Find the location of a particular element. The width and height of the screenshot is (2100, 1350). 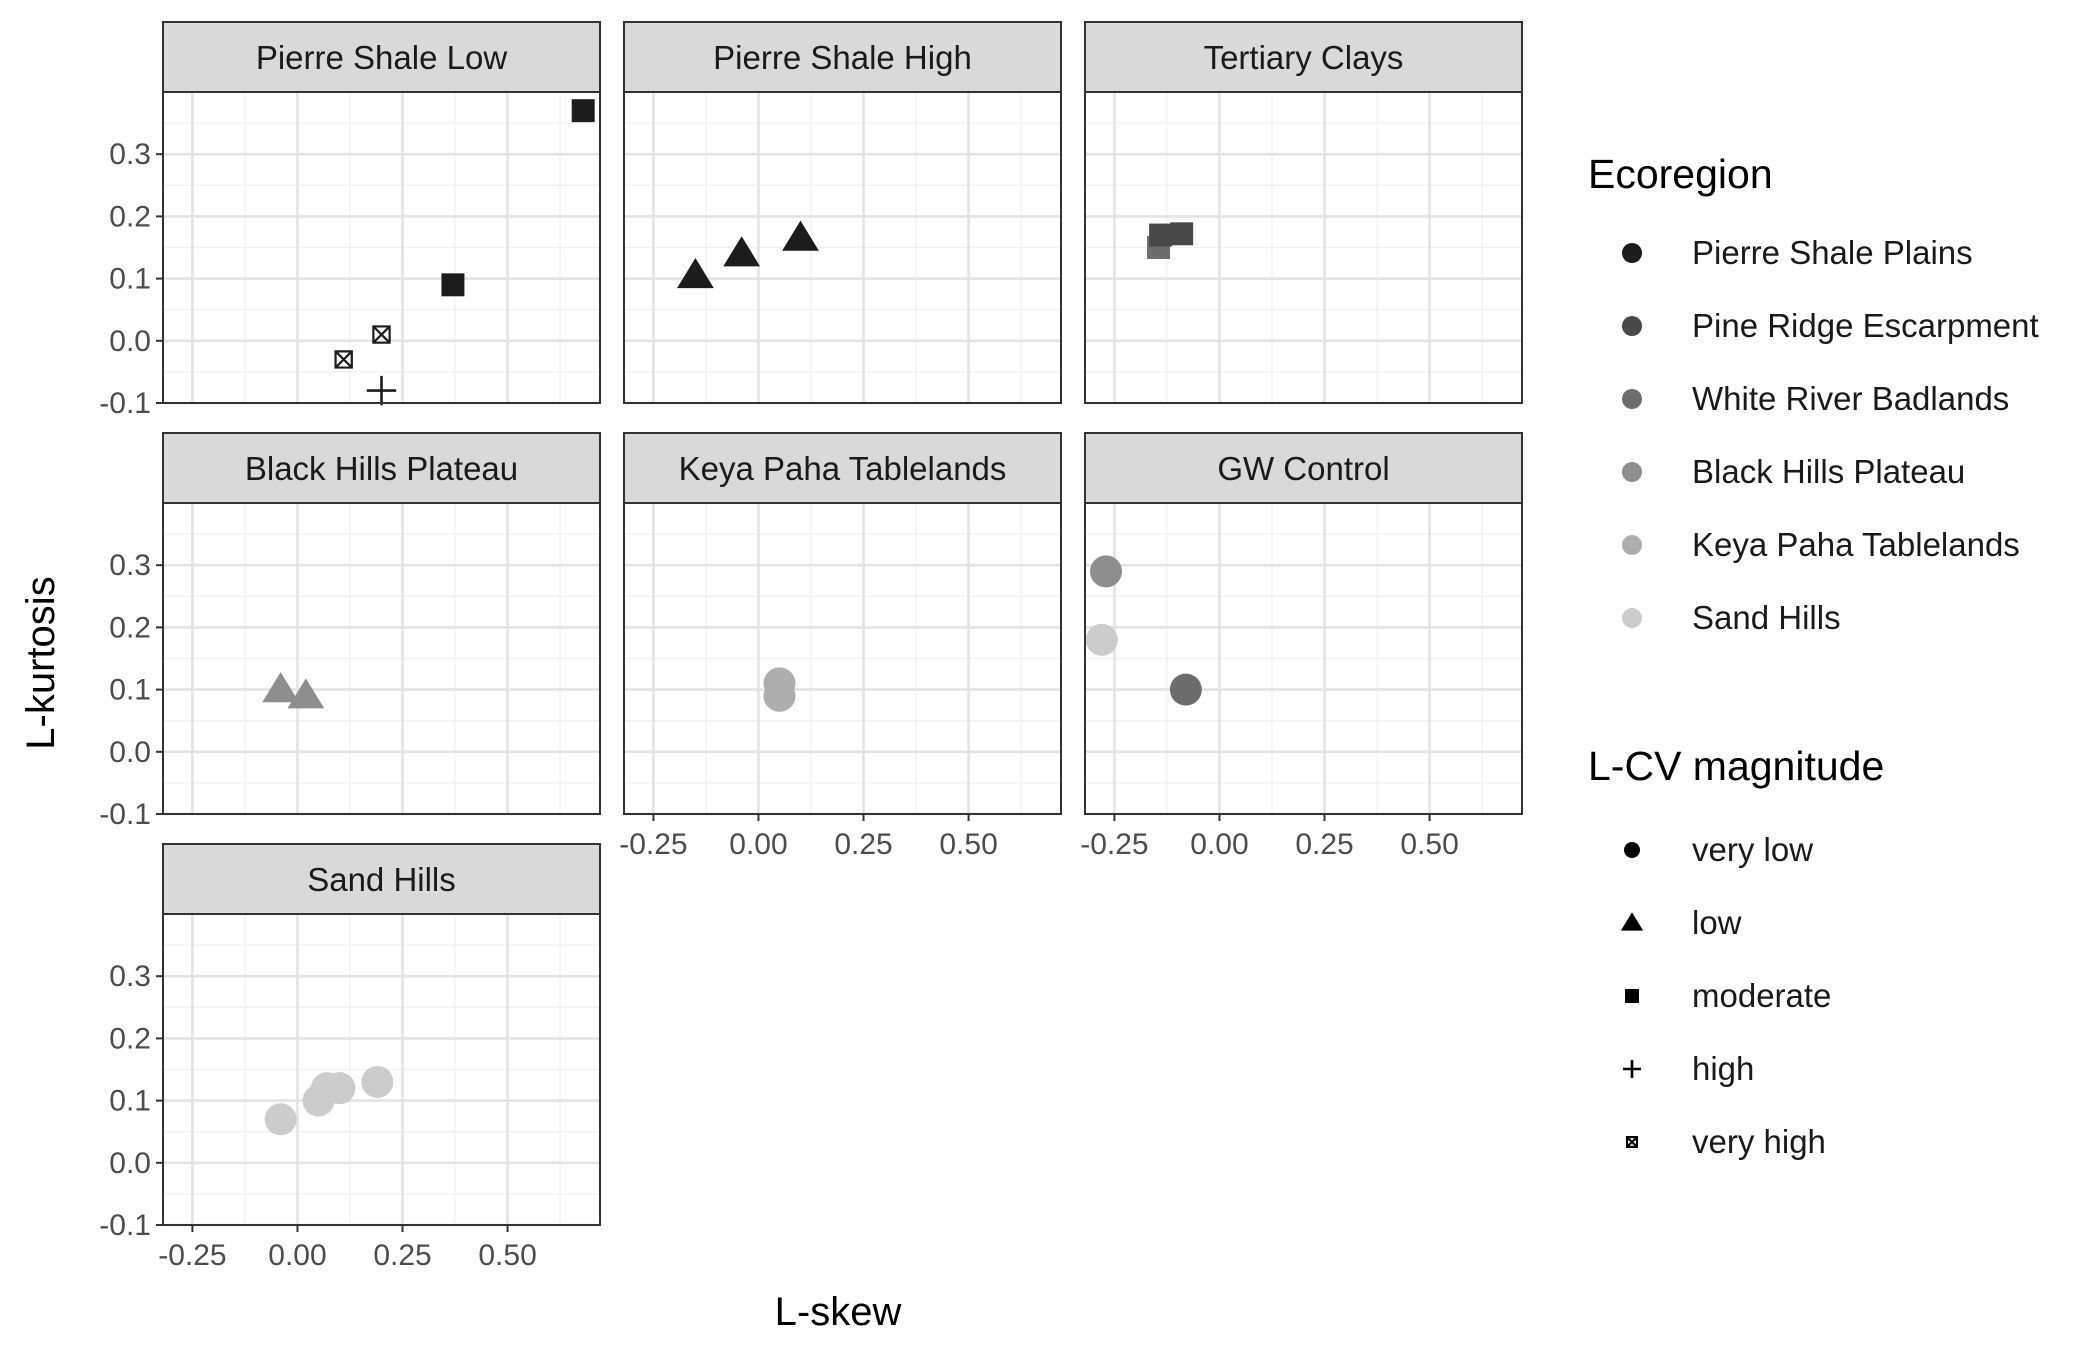

facet-strip-title: Tertiary Clays is located at coordinates (1304, 57).